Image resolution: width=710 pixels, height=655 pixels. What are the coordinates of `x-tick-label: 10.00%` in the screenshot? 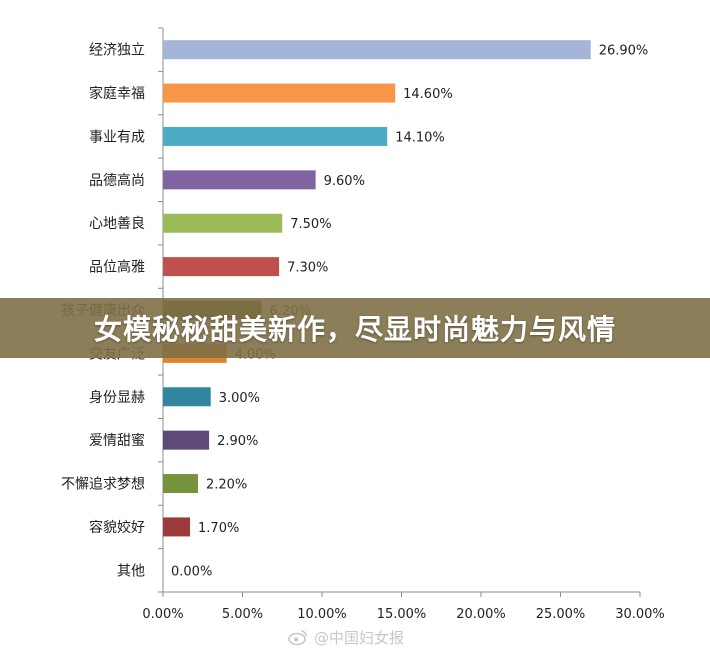 It's located at (322, 614).